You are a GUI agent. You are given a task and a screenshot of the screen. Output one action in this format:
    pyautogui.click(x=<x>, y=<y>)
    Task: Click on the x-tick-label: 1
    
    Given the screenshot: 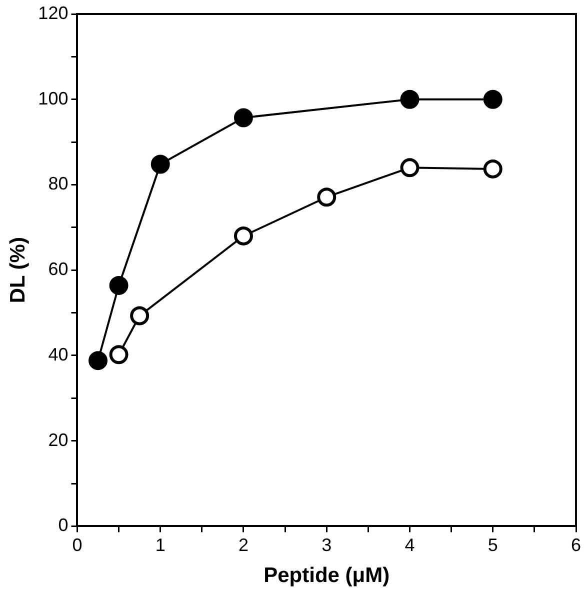 What is the action you would take?
    pyautogui.click(x=160, y=544)
    